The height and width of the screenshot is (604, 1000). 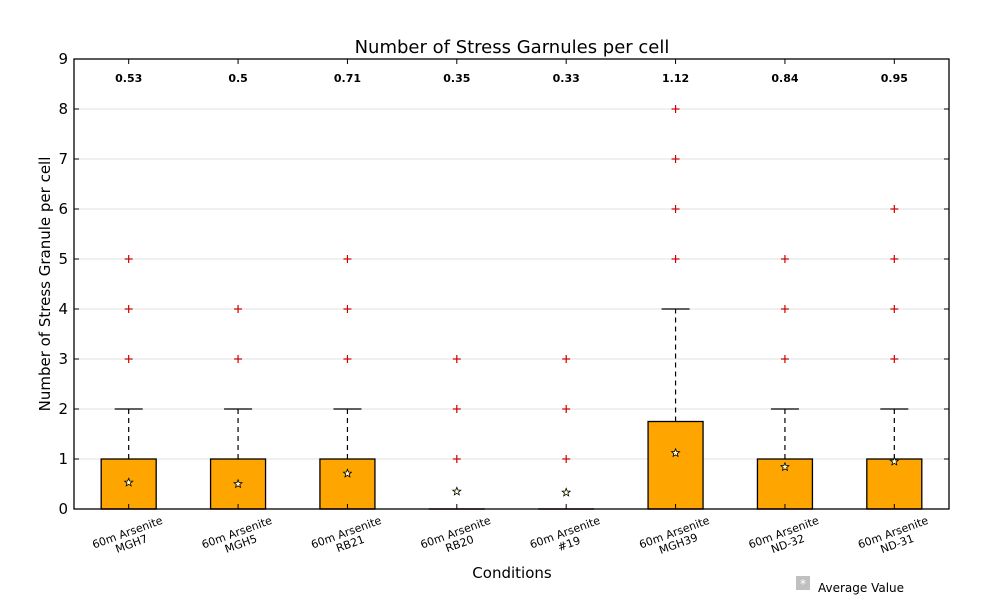 I want to click on mean-value-label: 0.53, so click(x=128, y=78).